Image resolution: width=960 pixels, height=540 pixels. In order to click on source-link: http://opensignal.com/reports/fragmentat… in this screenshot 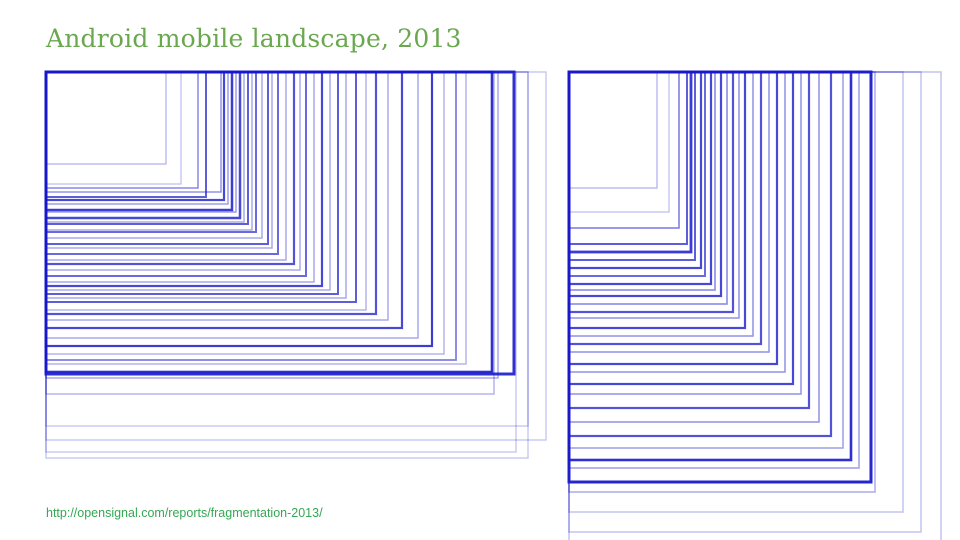, I will do `click(184, 513)`.